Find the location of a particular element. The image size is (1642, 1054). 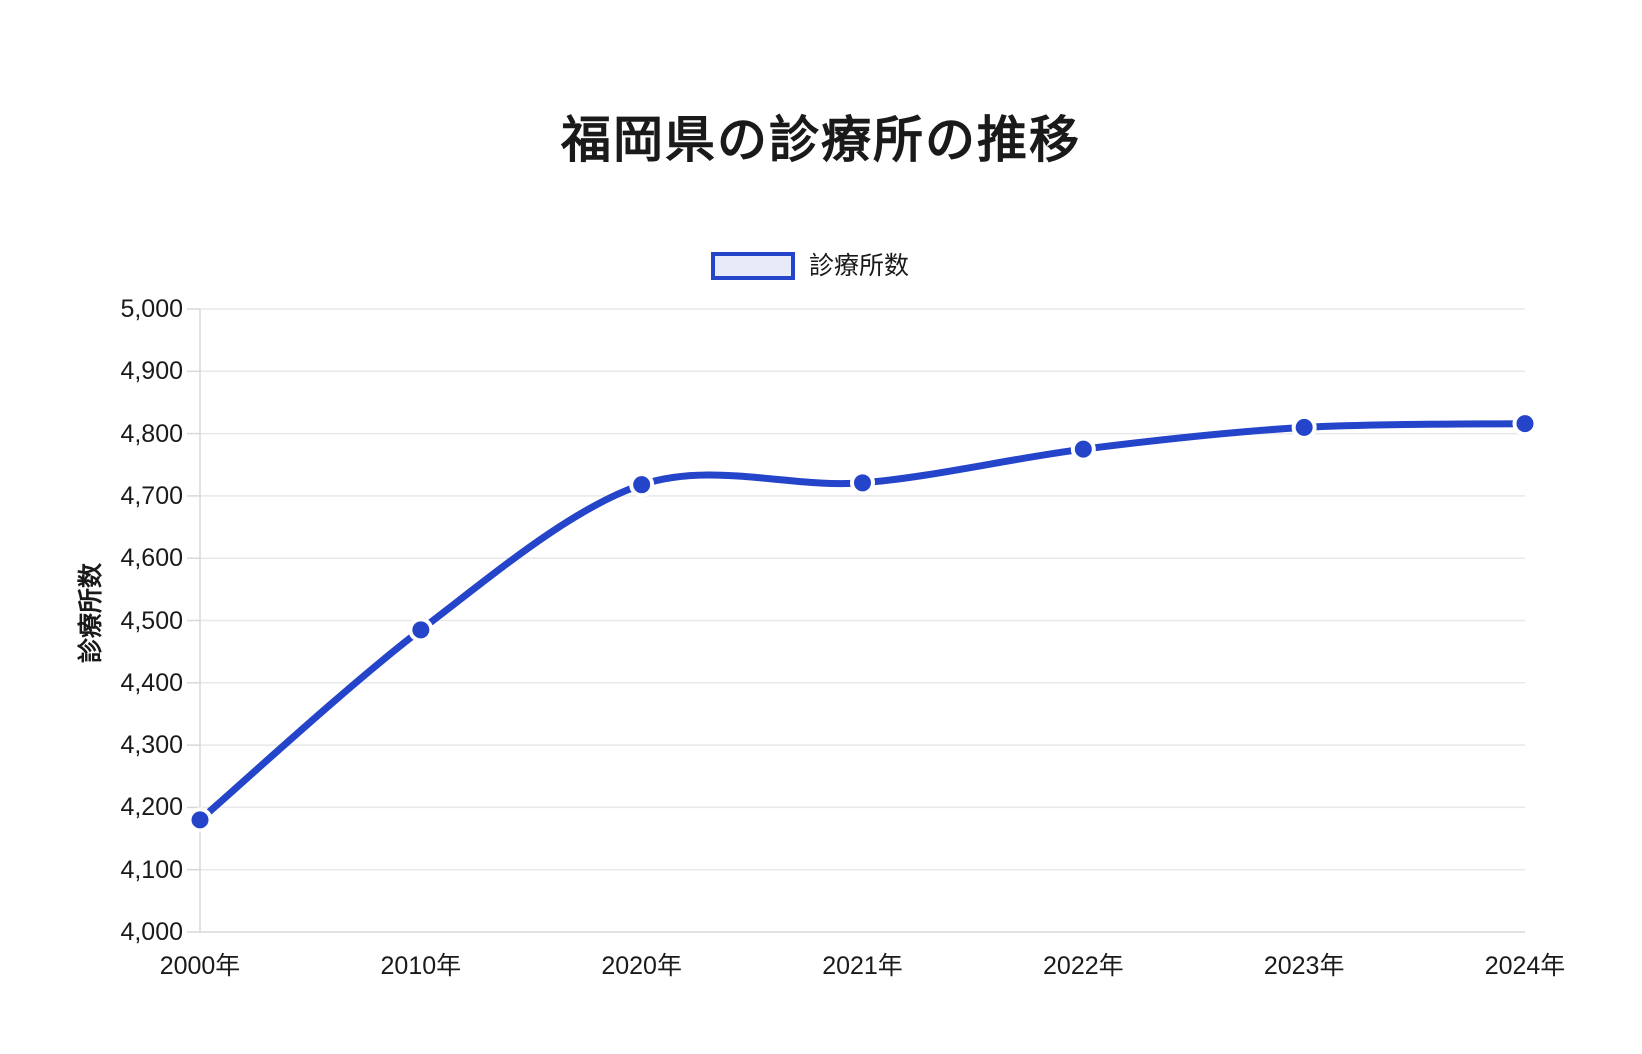

y-tick-label: 5,000 is located at coordinates (151, 309).